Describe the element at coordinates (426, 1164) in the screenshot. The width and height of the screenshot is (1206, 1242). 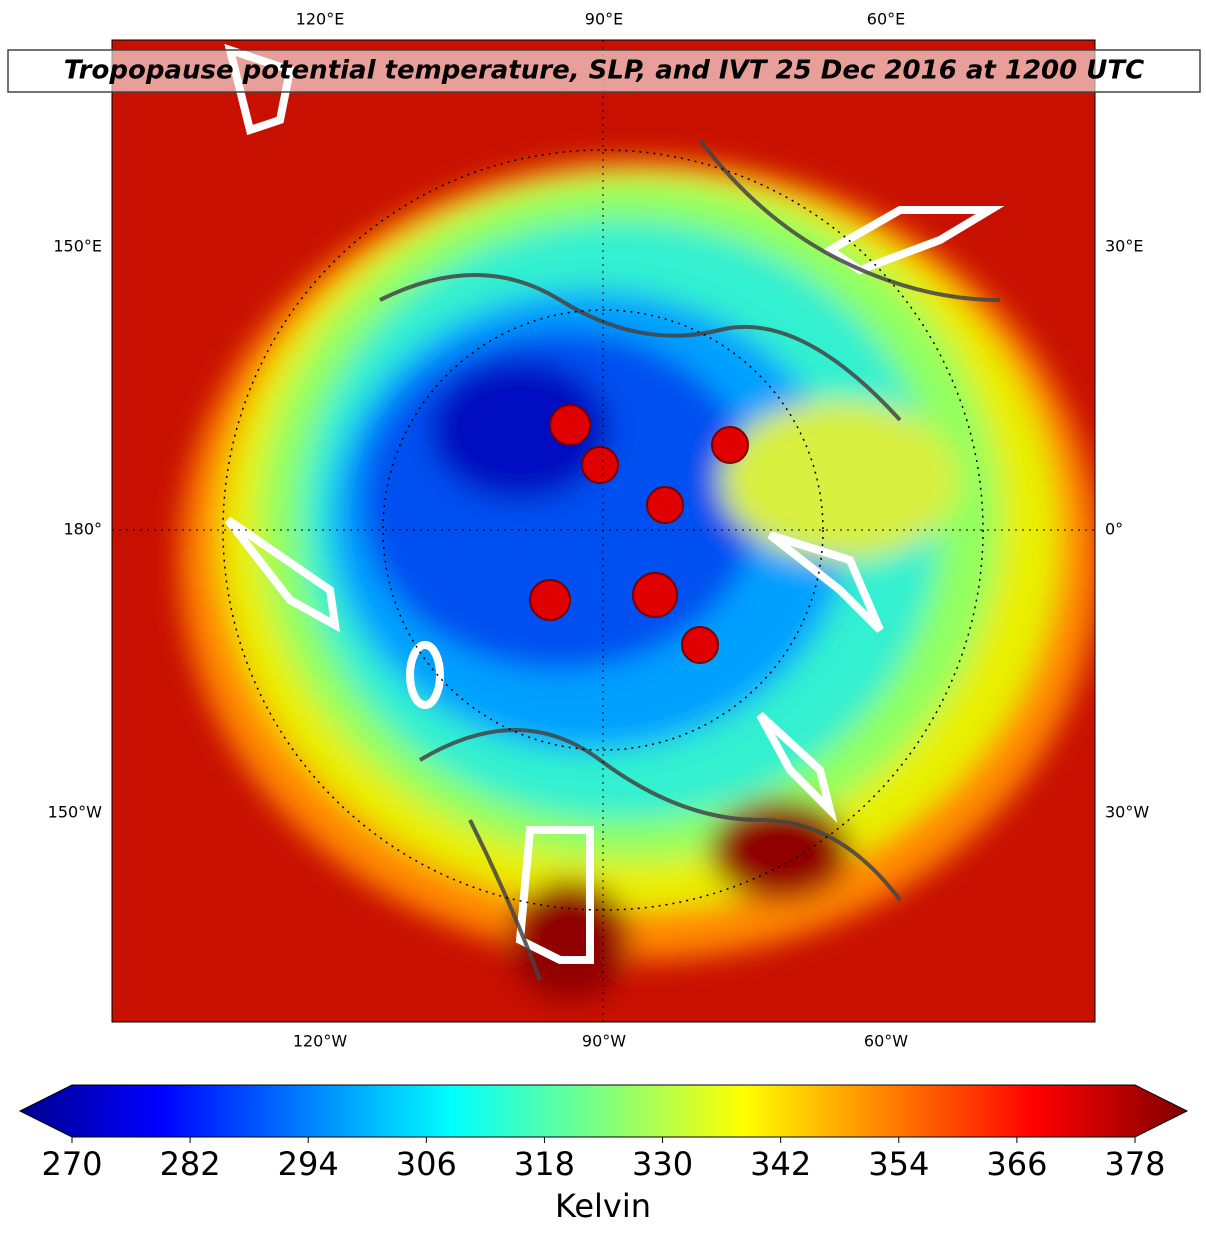
I see `colorbar-tick-label: 306` at that location.